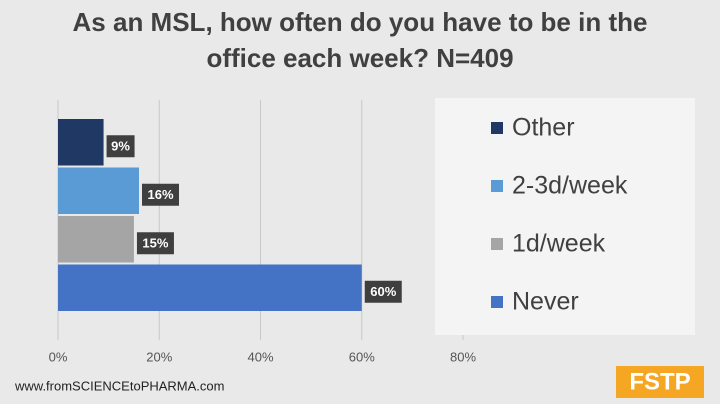  Describe the element at coordinates (559, 244) in the screenshot. I see `legend-label: 1d/week` at that location.